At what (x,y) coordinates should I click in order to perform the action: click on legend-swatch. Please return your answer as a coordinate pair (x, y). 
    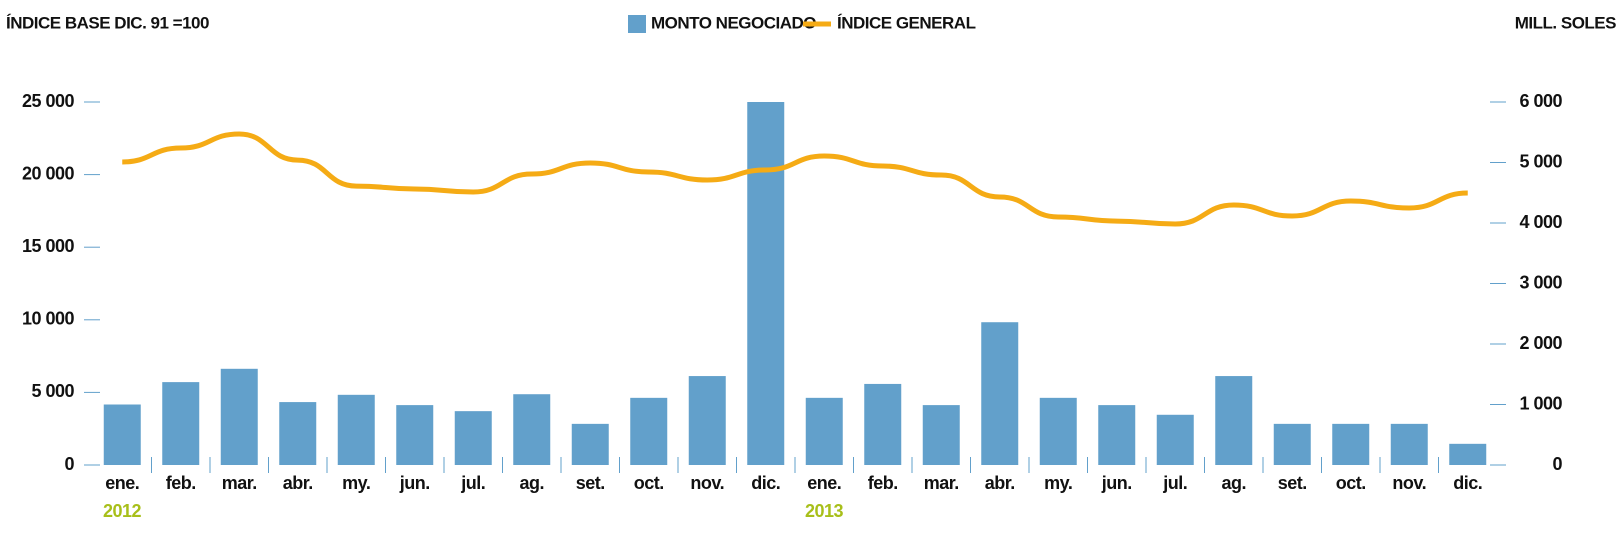
    Looking at the image, I should click on (637, 24).